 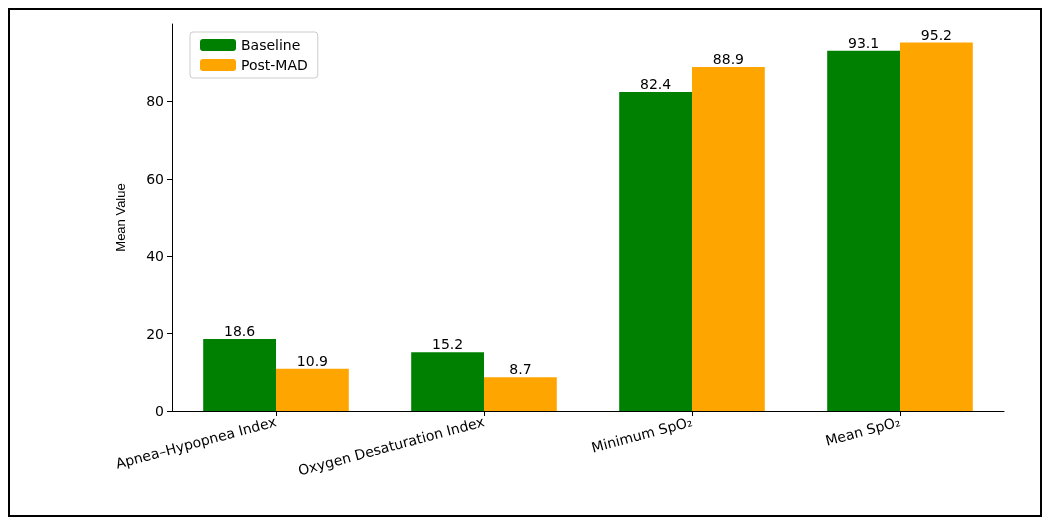 What do you see at coordinates (240, 331) in the screenshot?
I see `data-label: 18.6` at bounding box center [240, 331].